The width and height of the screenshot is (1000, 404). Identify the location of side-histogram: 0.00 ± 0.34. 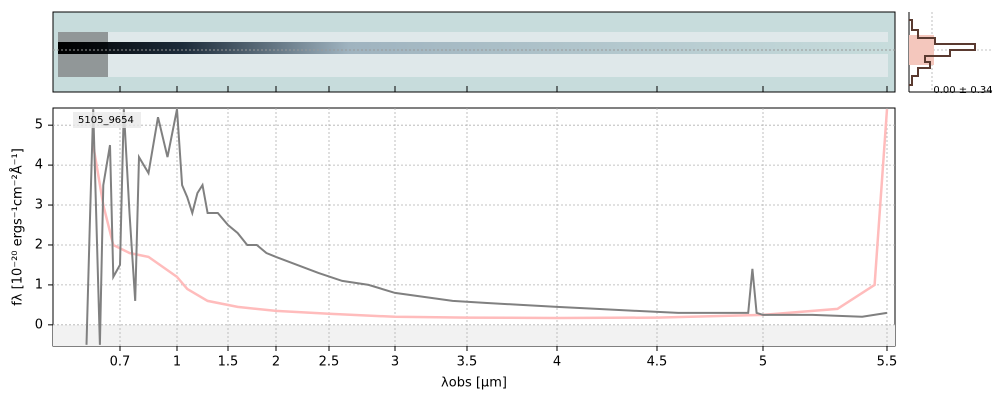
(950, 54).